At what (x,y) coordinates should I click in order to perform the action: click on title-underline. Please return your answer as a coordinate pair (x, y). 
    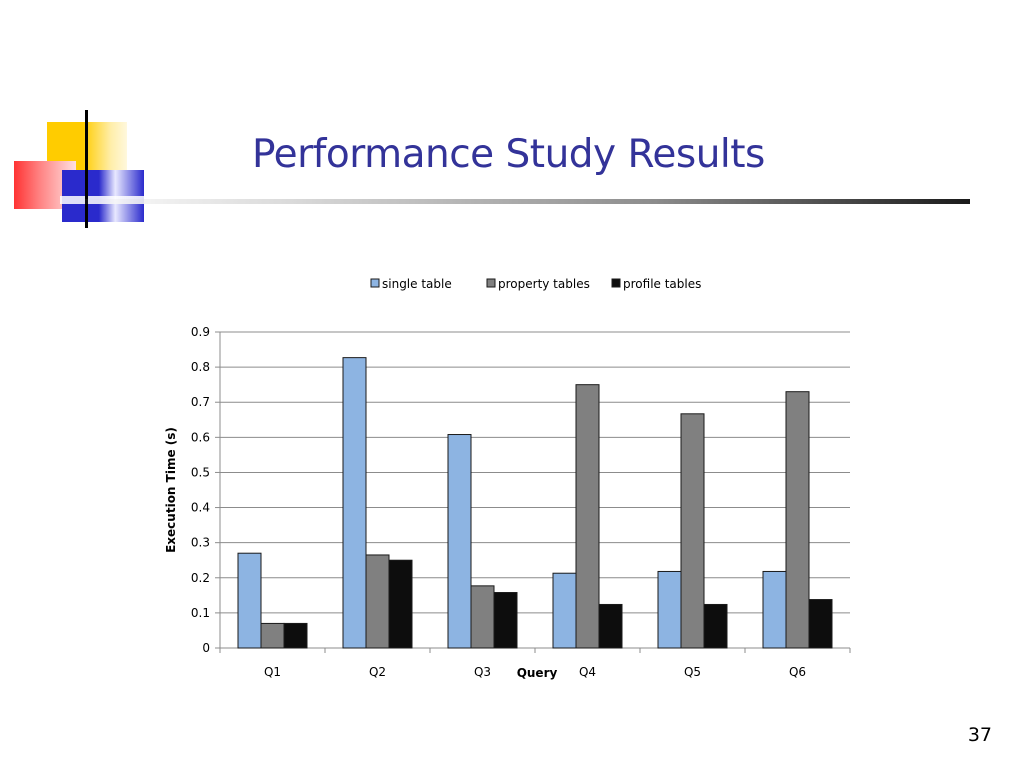
    Looking at the image, I should click on (520, 201).